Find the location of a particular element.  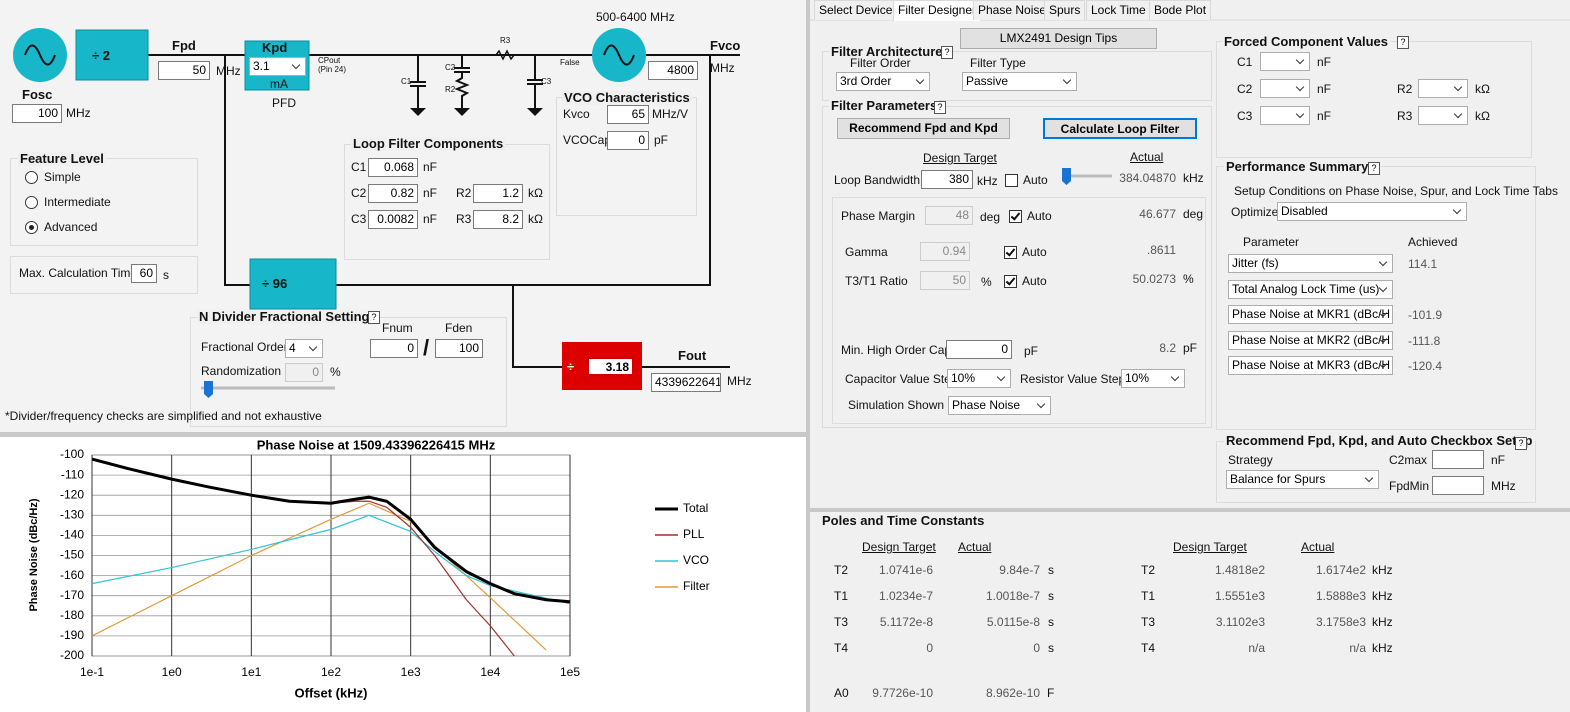

c1-input: 0.068 is located at coordinates (393, 167).